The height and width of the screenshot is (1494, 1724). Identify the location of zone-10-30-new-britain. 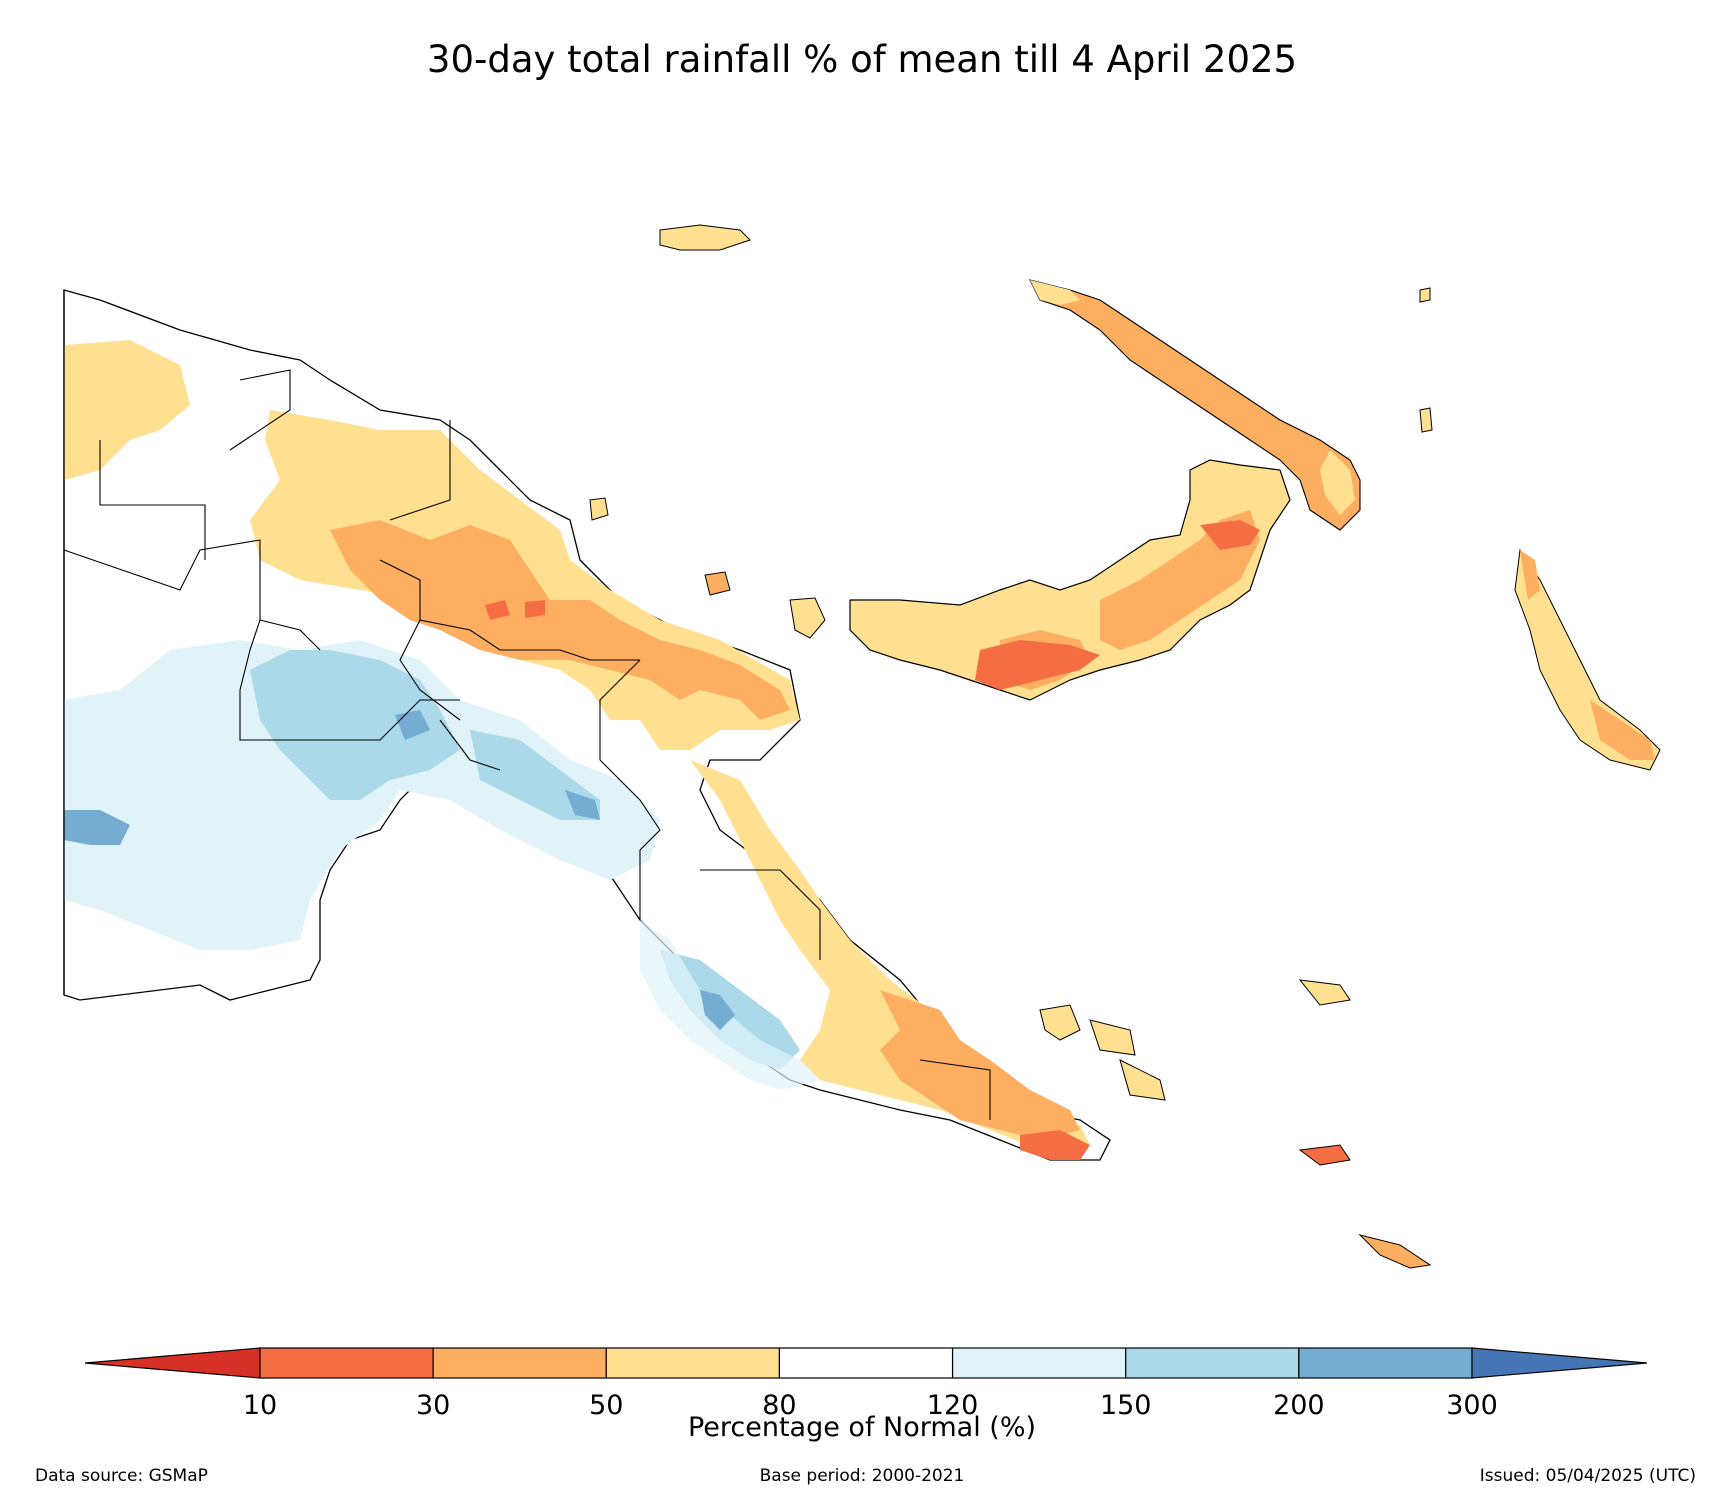
(1117, 605).